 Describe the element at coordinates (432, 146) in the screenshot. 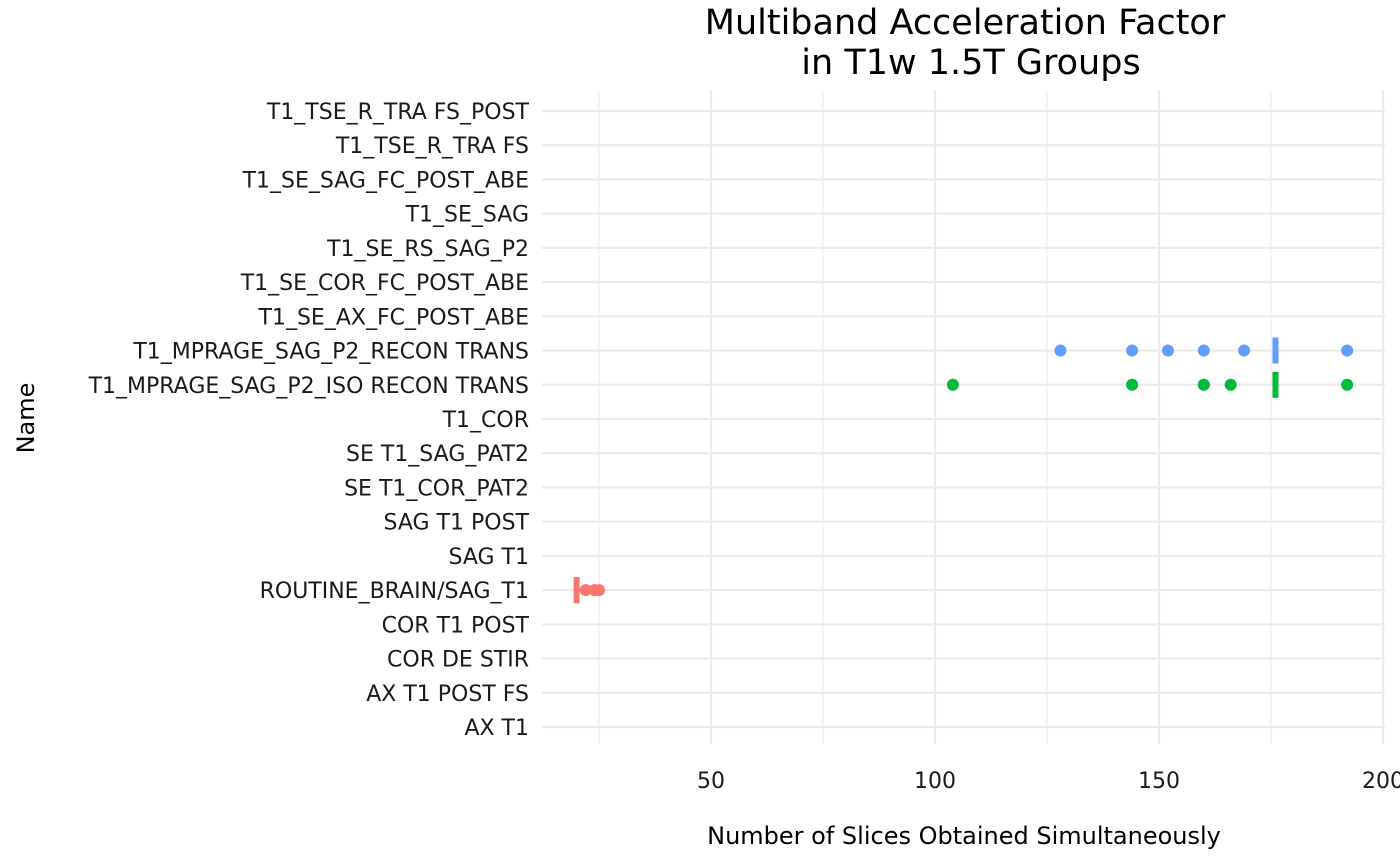

I see `y-tick-label: T1_TSE_R_TRA FS` at that location.